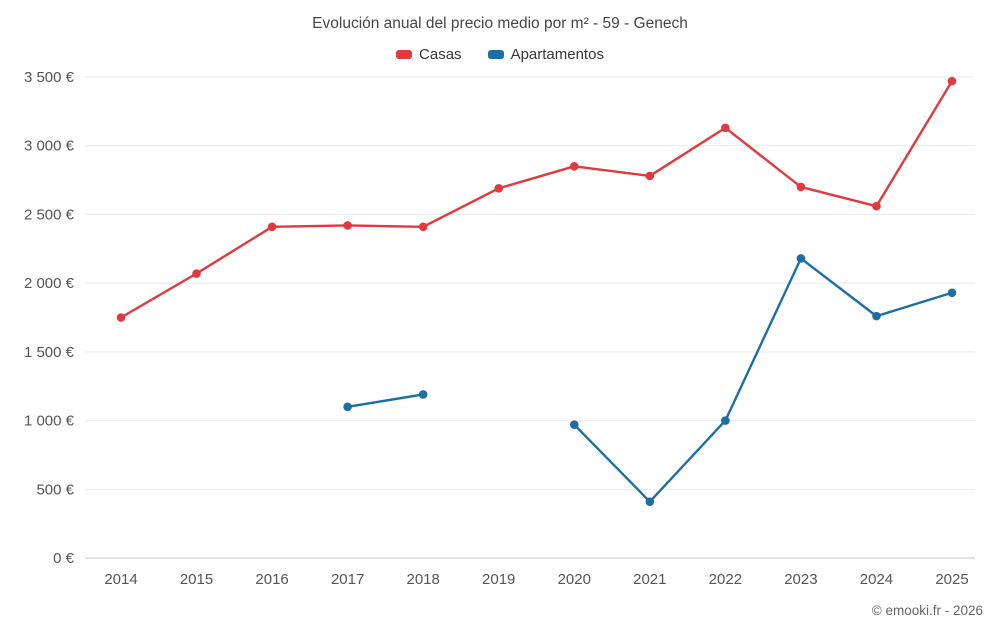  I want to click on y-tick-label: 1 500 €, so click(49, 352).